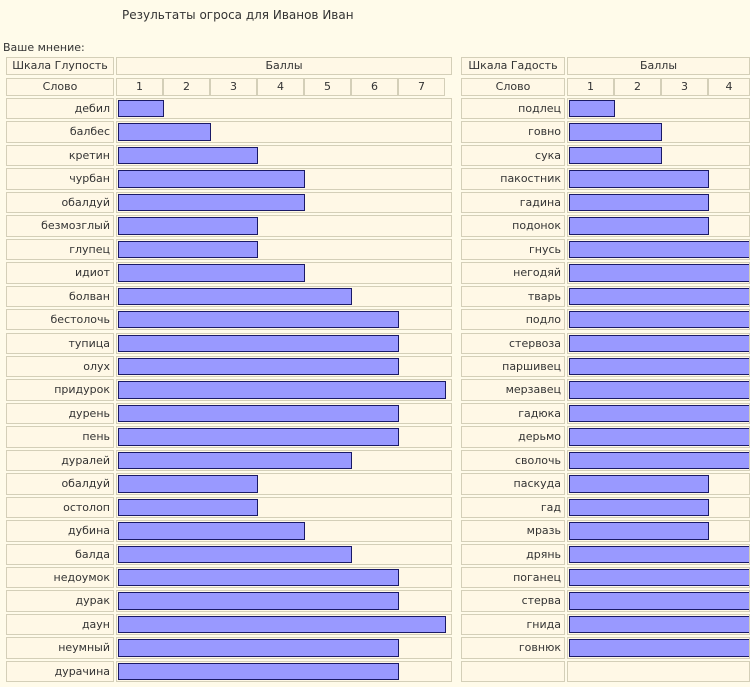  Describe the element at coordinates (513, 202) in the screenshot. I see `word-label: гадина` at that location.